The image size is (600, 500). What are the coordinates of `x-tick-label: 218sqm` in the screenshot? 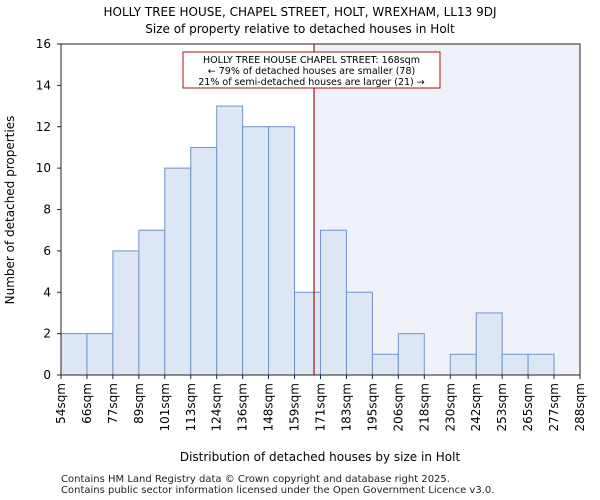 It's located at (424, 407).